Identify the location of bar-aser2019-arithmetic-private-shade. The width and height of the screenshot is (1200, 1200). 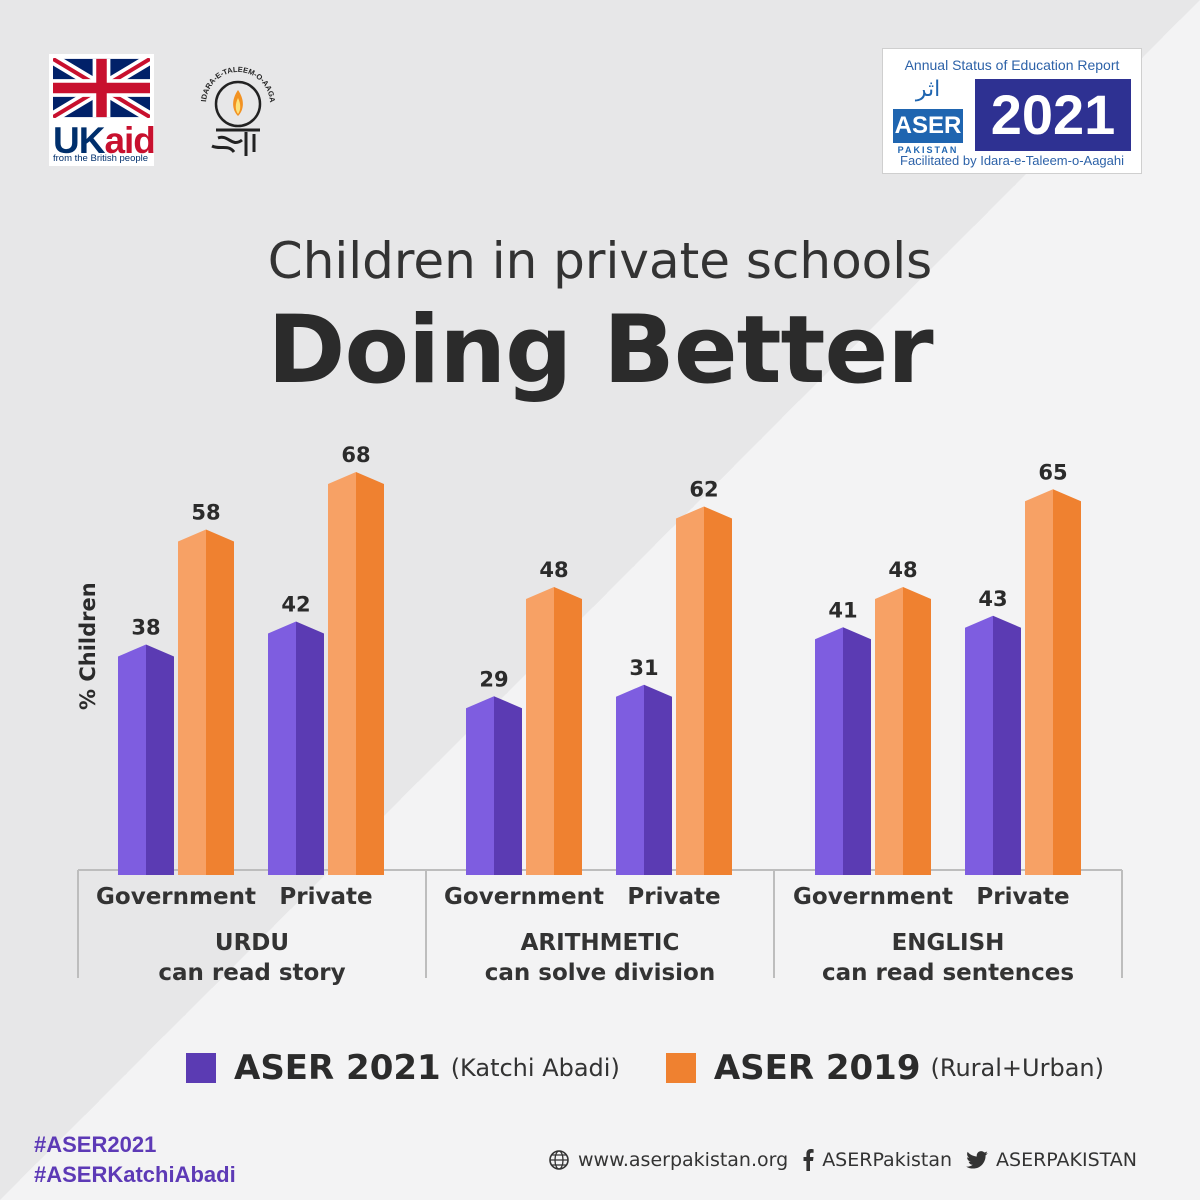
(718, 690).